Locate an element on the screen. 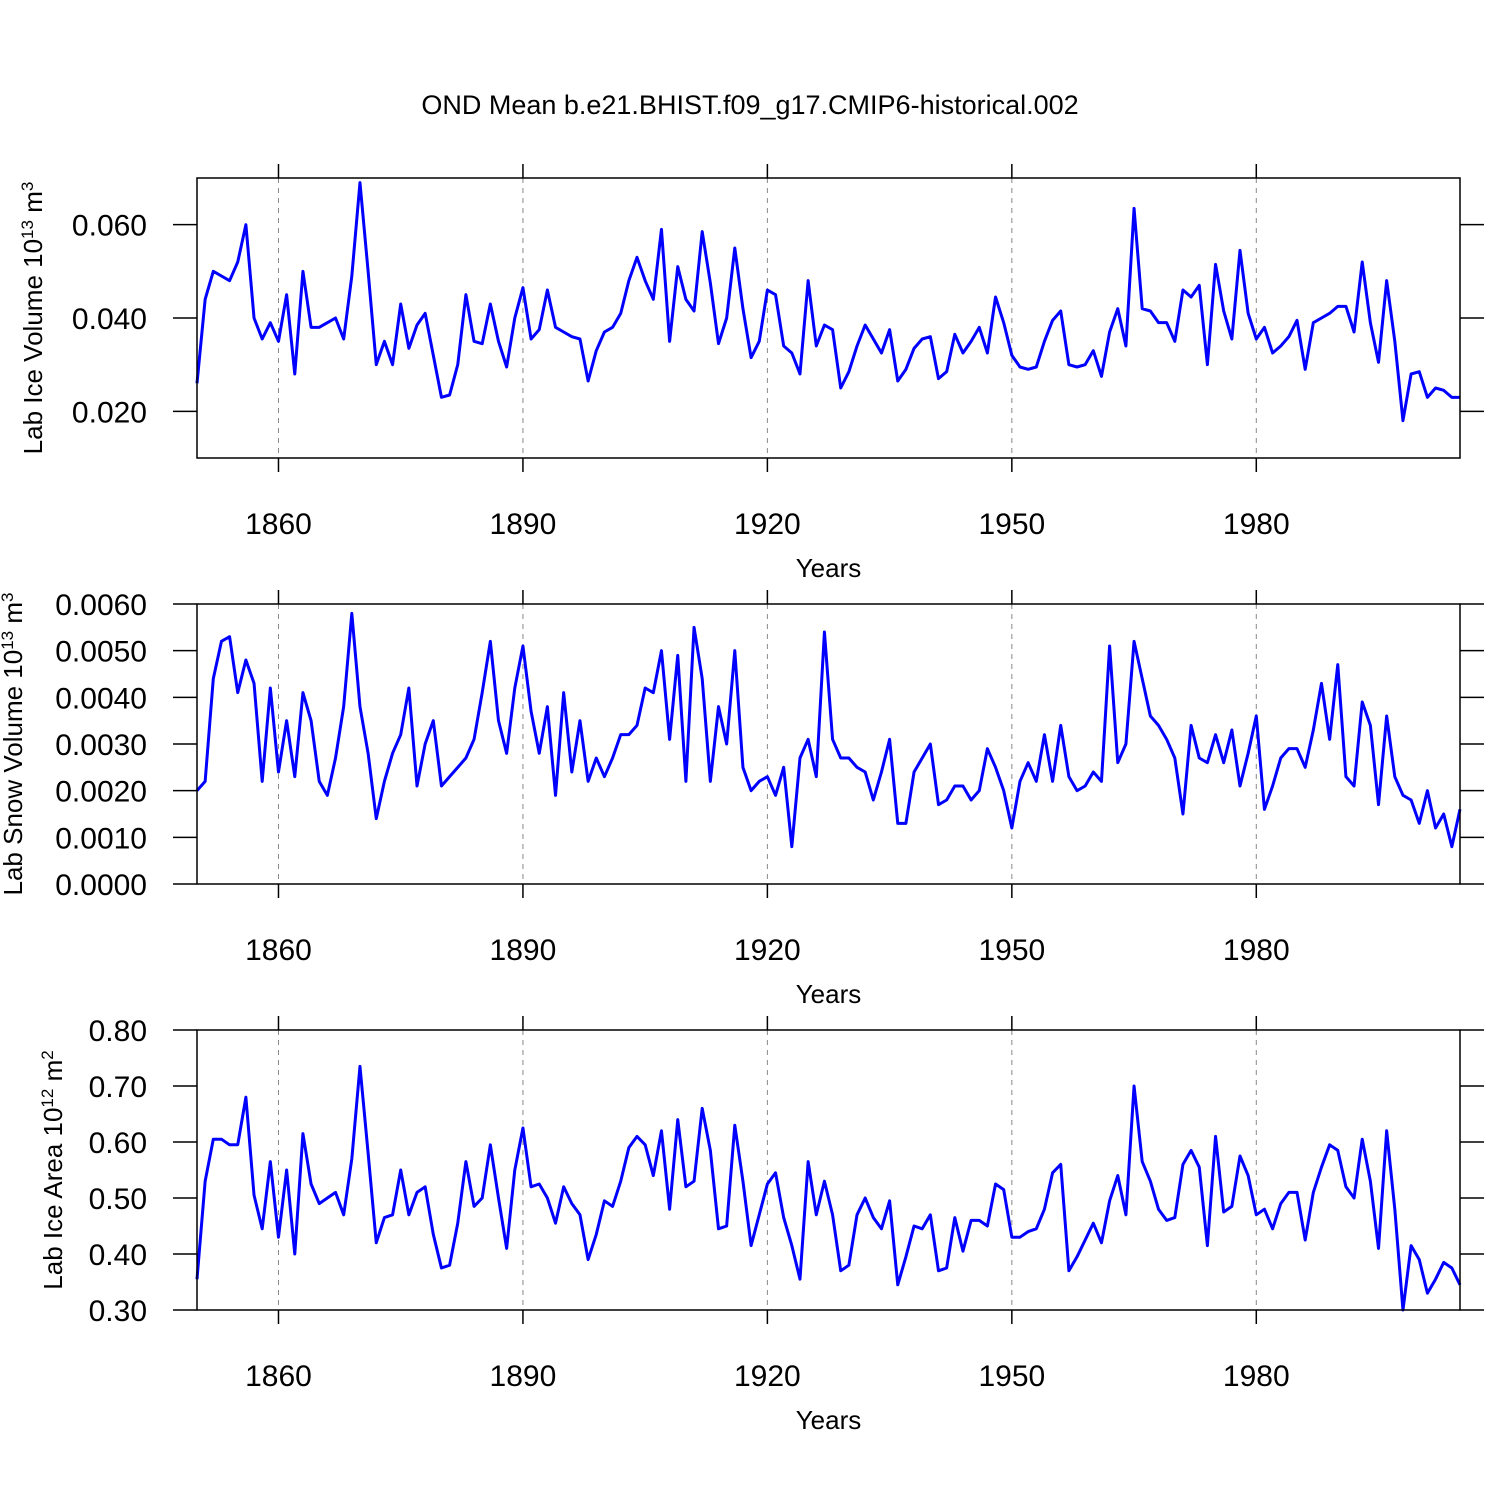 The width and height of the screenshot is (1500, 1500). y-tick-label: 0.0050 is located at coordinates (101, 652).